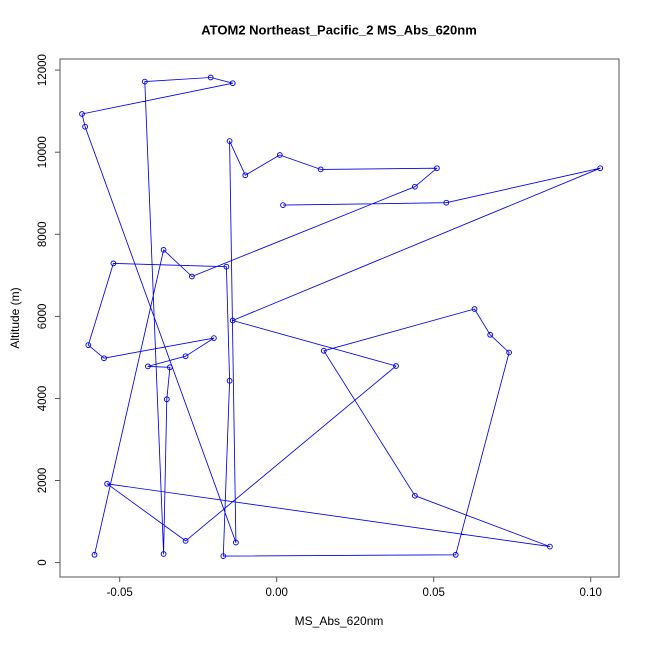 The width and height of the screenshot is (650, 650). What do you see at coordinates (277, 593) in the screenshot?
I see `x-tick-label: 0.00` at bounding box center [277, 593].